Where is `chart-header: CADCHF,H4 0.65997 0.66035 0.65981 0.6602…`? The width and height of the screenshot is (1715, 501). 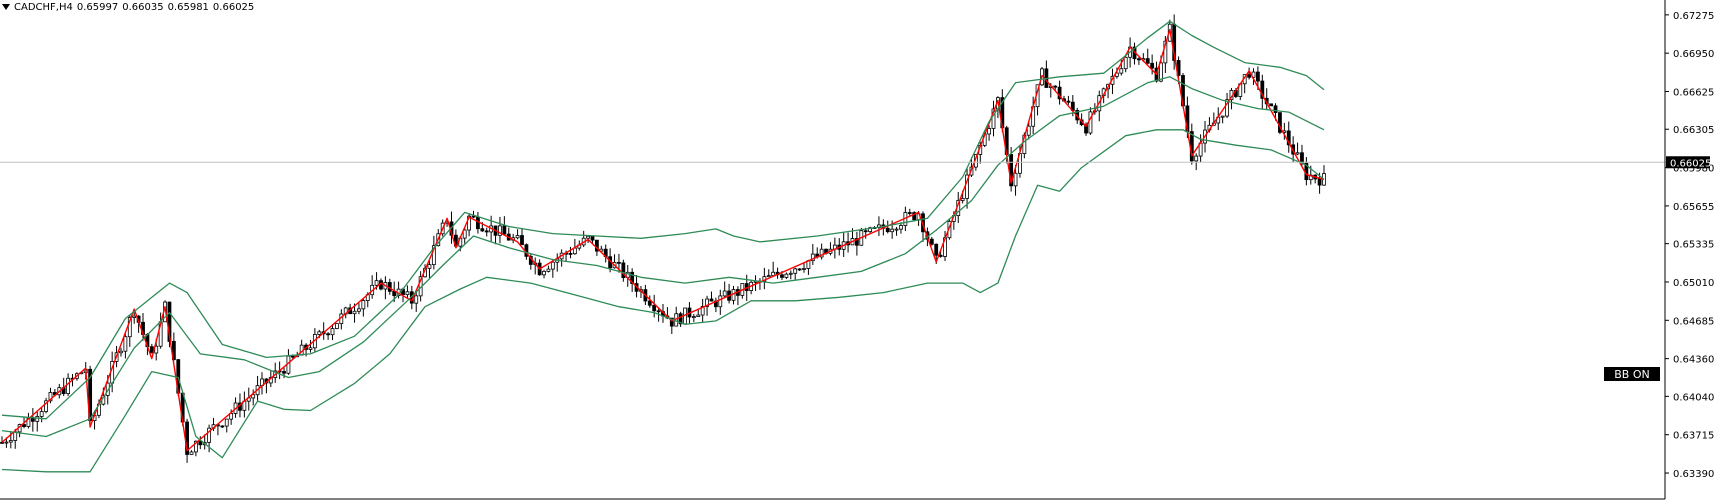 chart-header: CADCHF,H4 0.65997 0.66035 0.65981 0.6602… is located at coordinates (127, 7).